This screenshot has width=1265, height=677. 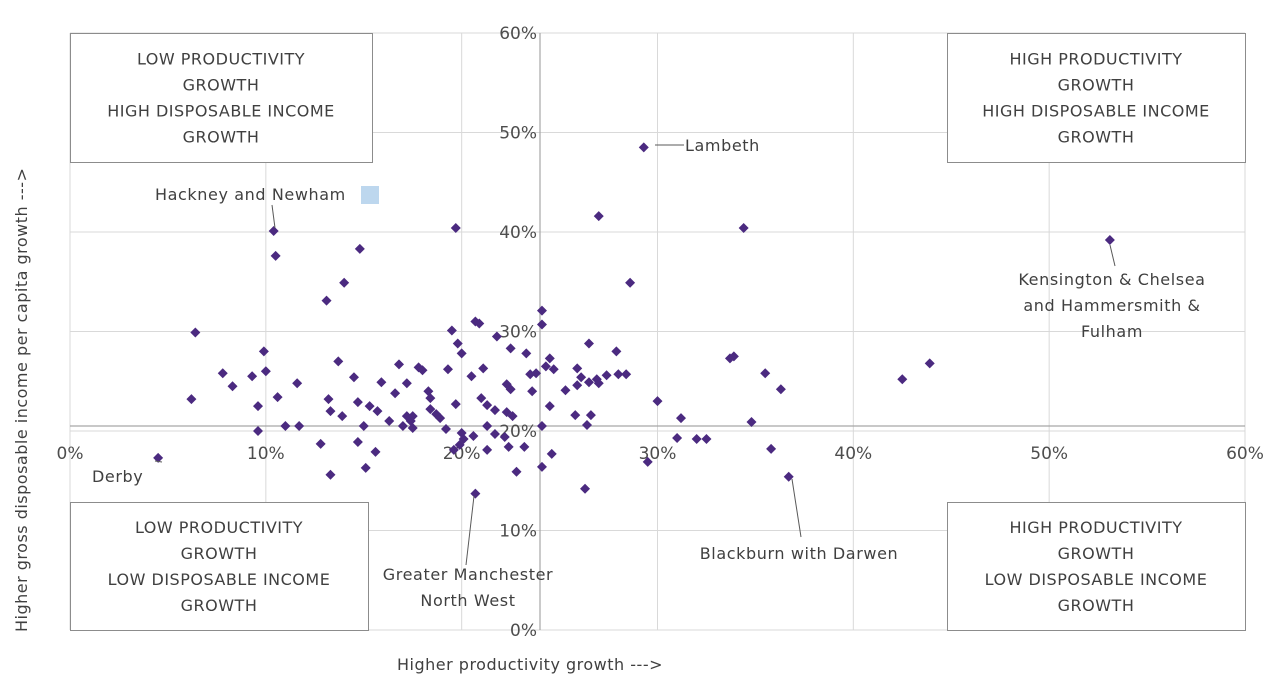 I want to click on text-highlight, so click(x=370, y=195).